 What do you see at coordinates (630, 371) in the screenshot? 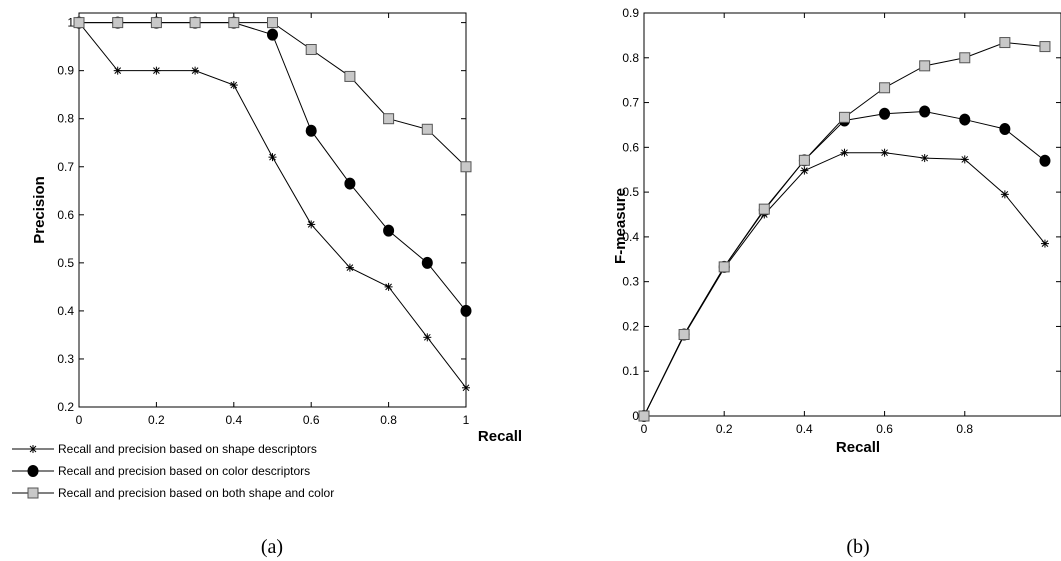
I see `y-tick-label: 0.1` at bounding box center [630, 371].